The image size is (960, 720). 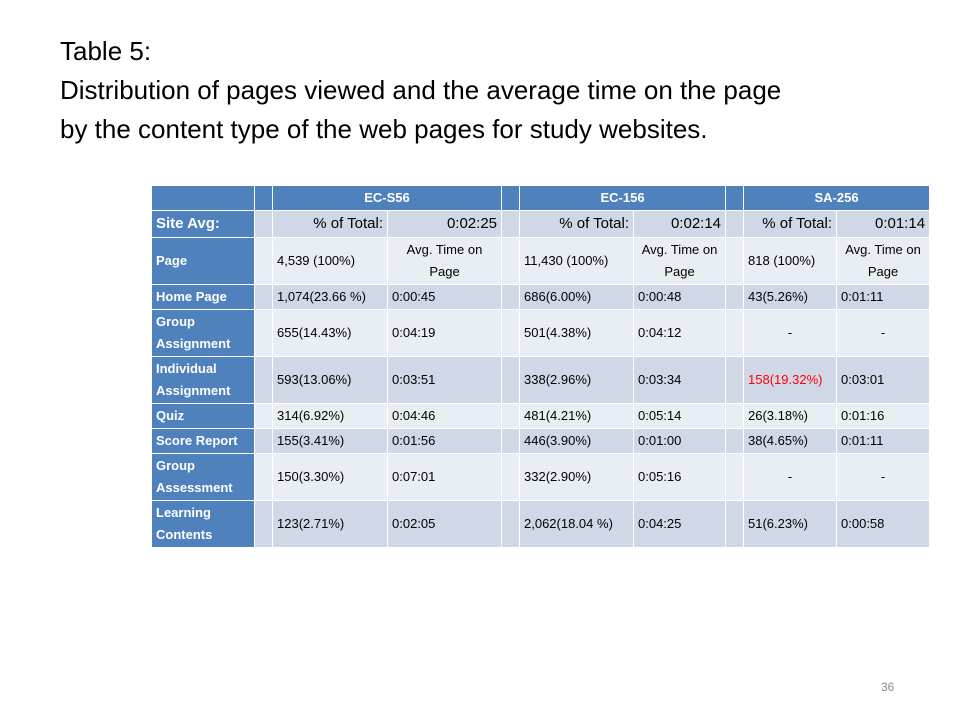 What do you see at coordinates (883, 224) in the screenshot?
I see `site-avg-cell: 0:01:14` at bounding box center [883, 224].